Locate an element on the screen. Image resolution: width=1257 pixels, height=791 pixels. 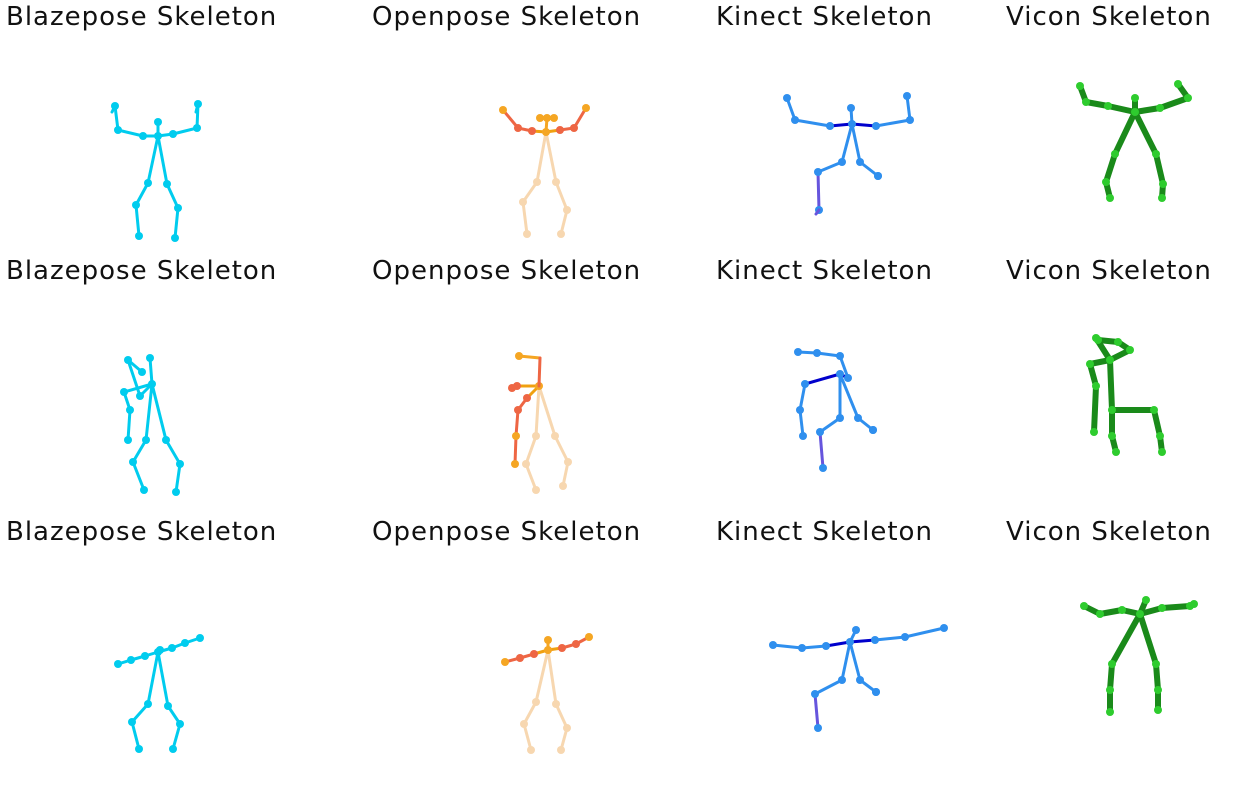
blazepose-r1-joint-rsh is located at coordinates (173, 134).